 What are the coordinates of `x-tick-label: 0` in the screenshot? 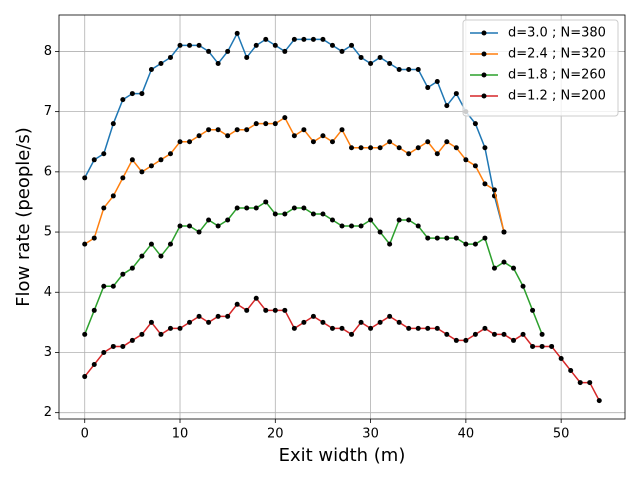 It's located at (85, 434).